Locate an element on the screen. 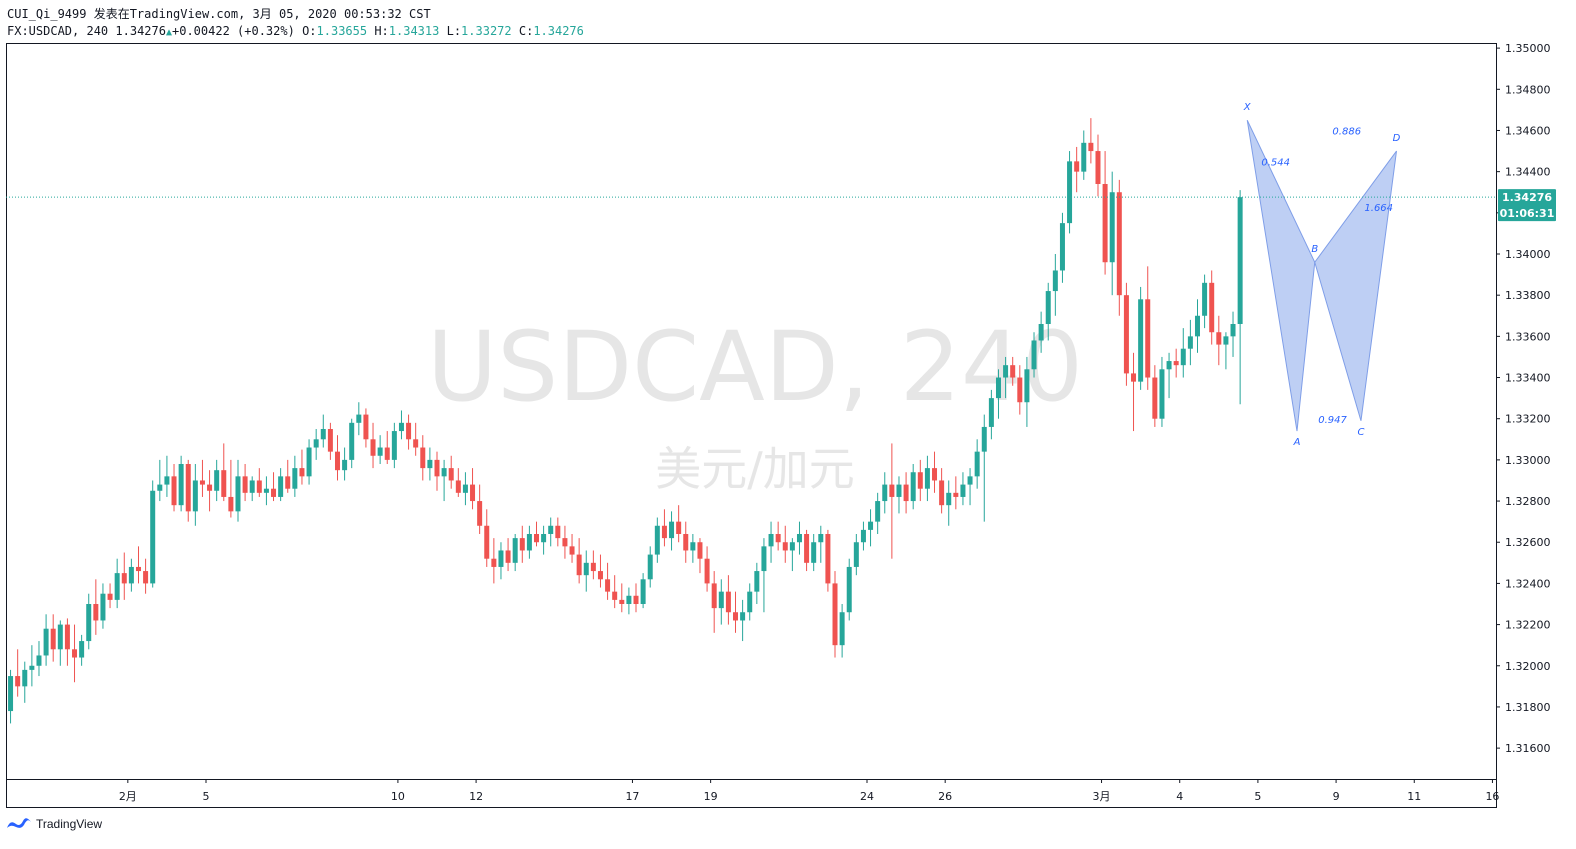  price-tick-label: 1.34000 is located at coordinates (1528, 254).